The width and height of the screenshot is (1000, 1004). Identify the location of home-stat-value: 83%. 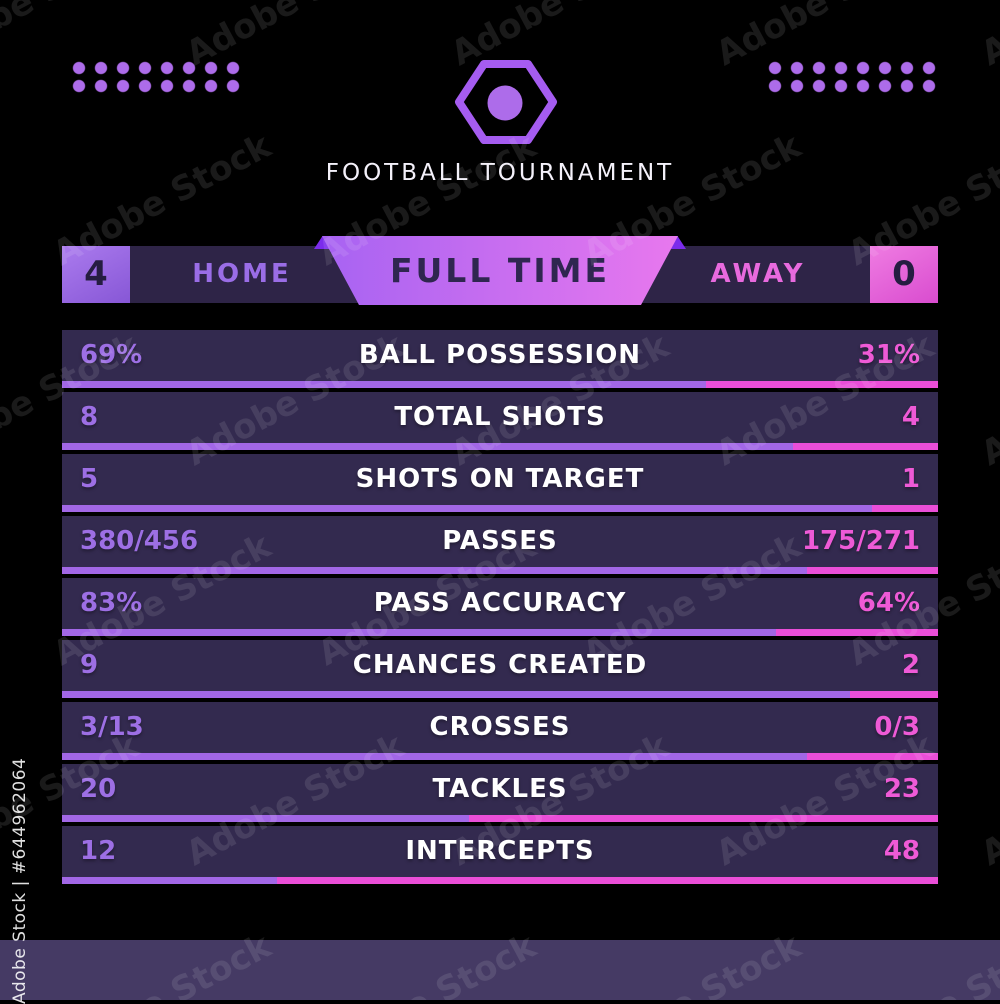
(111, 603).